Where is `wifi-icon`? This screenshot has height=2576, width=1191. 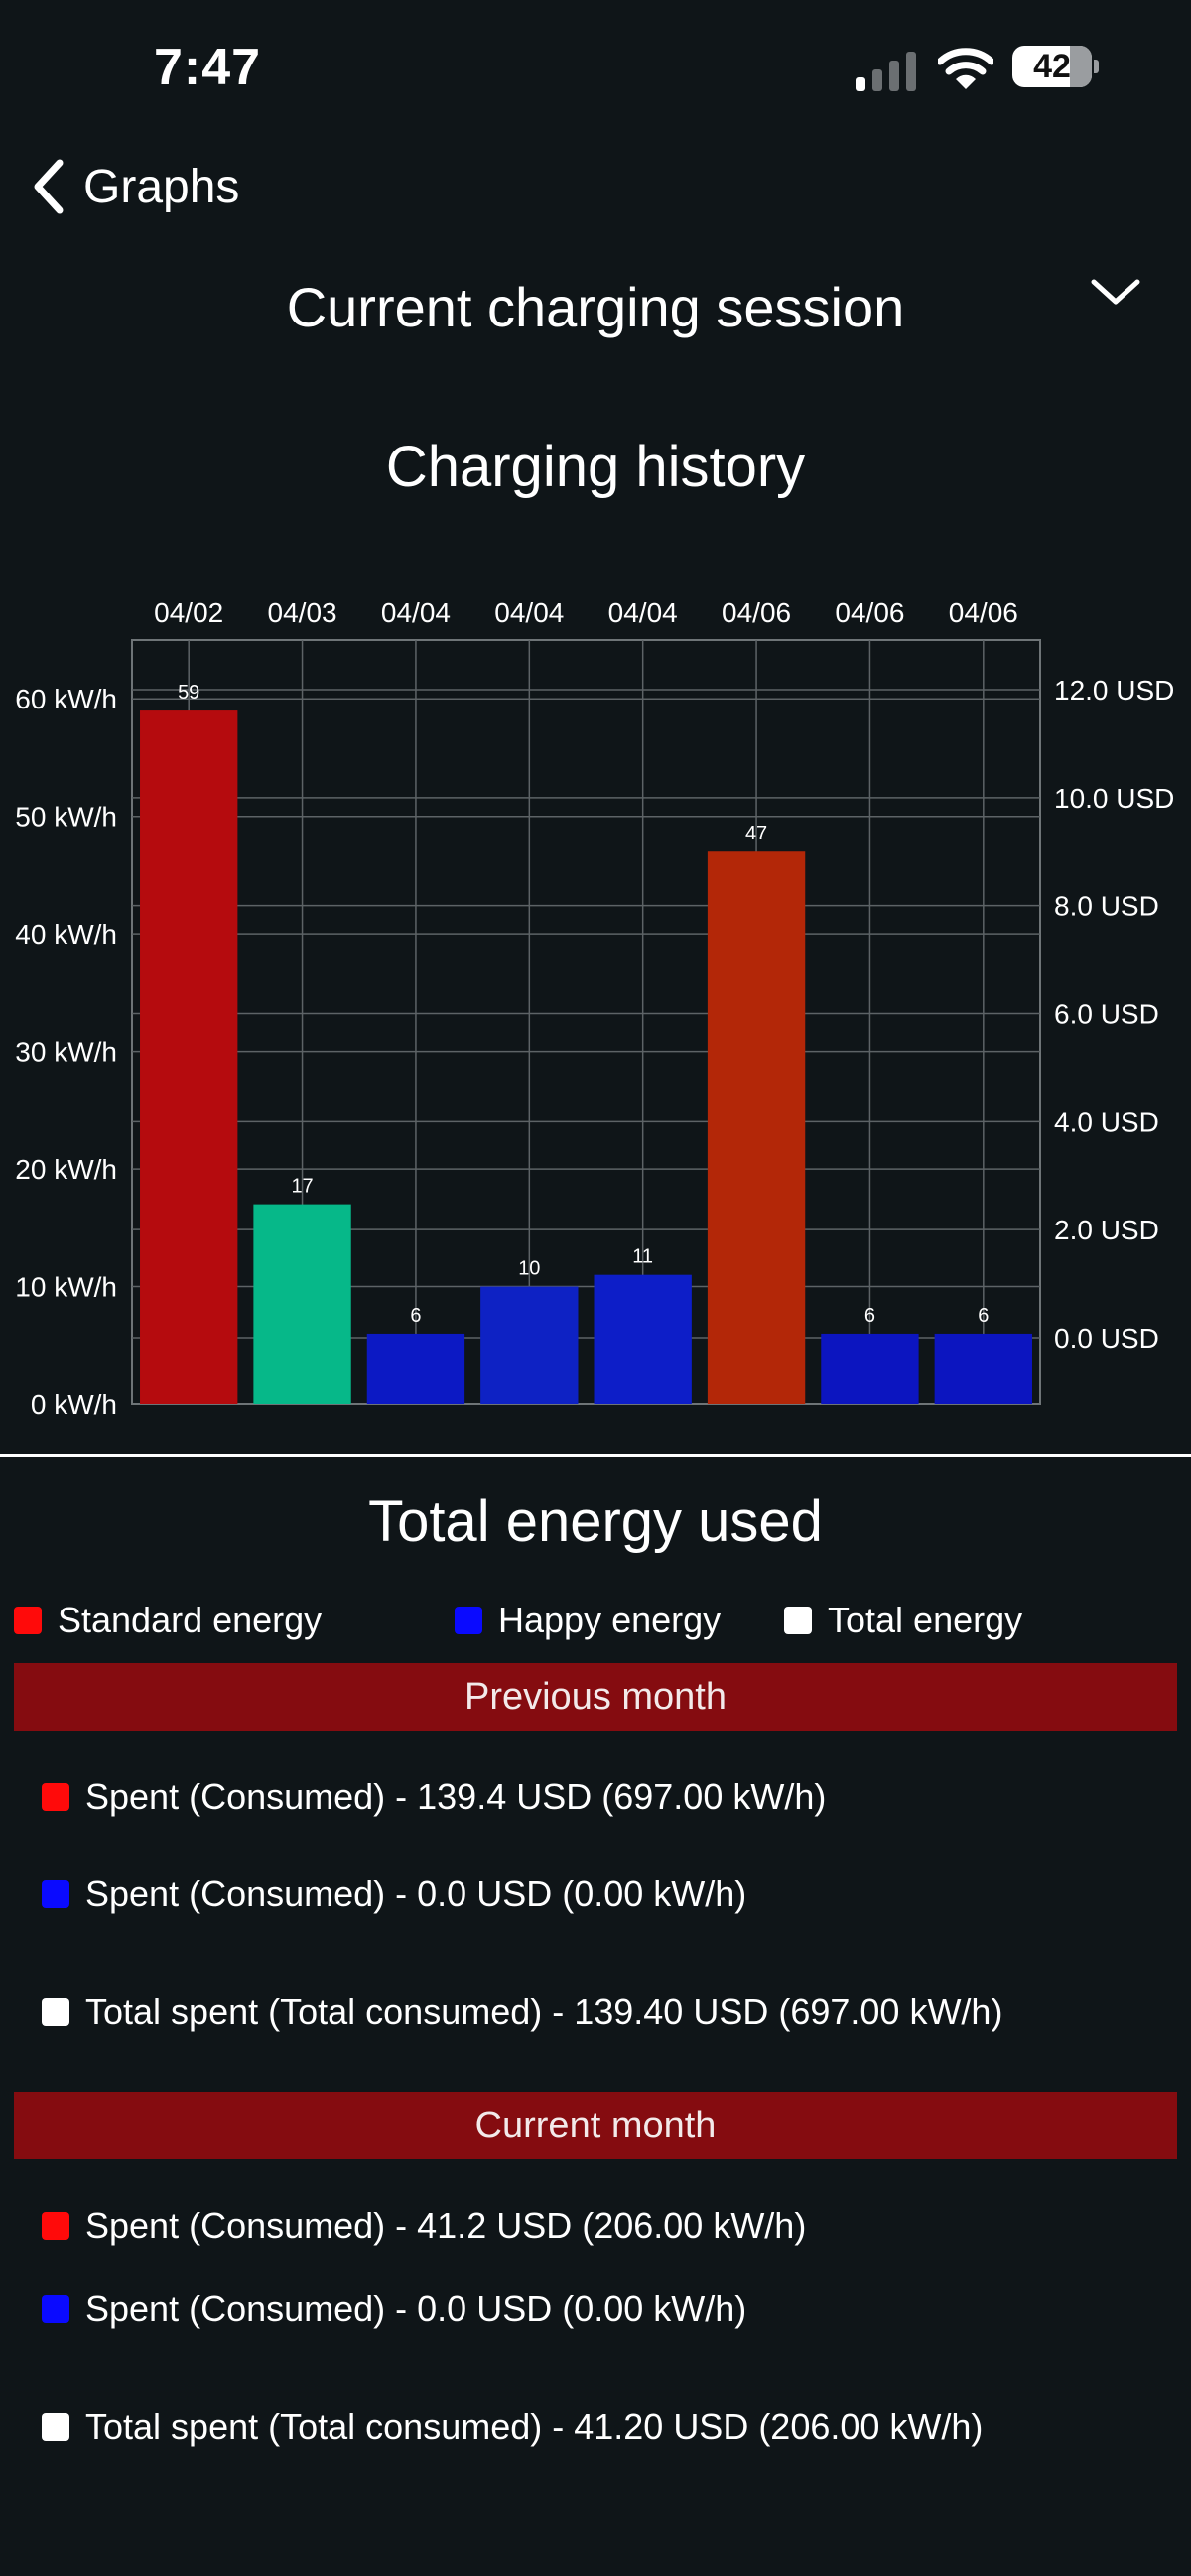
wifi-icon is located at coordinates (966, 68).